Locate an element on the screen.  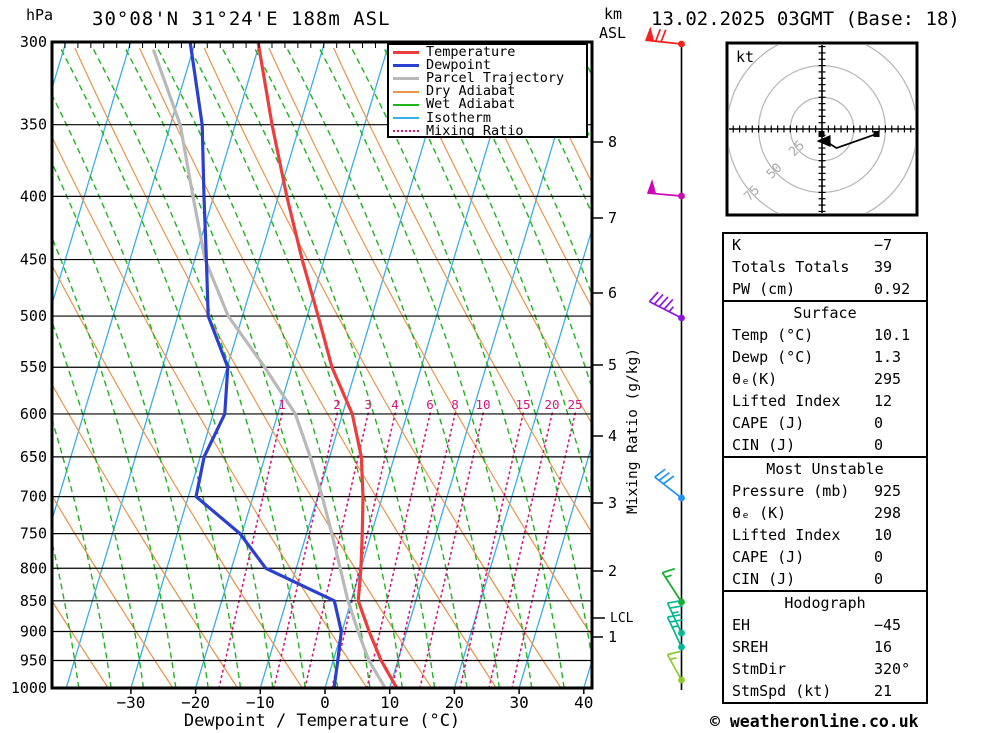
pressure-tick-label: 850 is located at coordinates (33, 601).